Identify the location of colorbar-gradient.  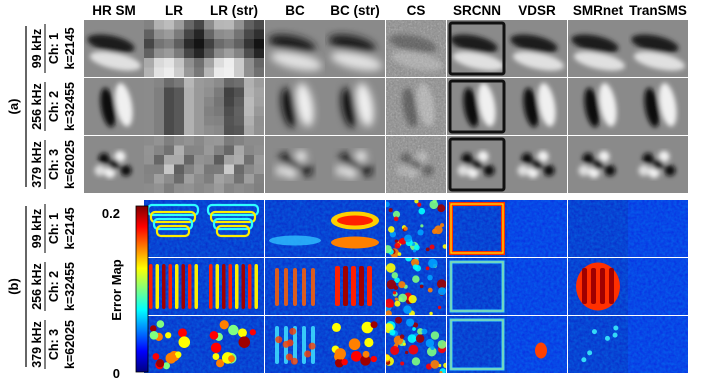
(142, 289).